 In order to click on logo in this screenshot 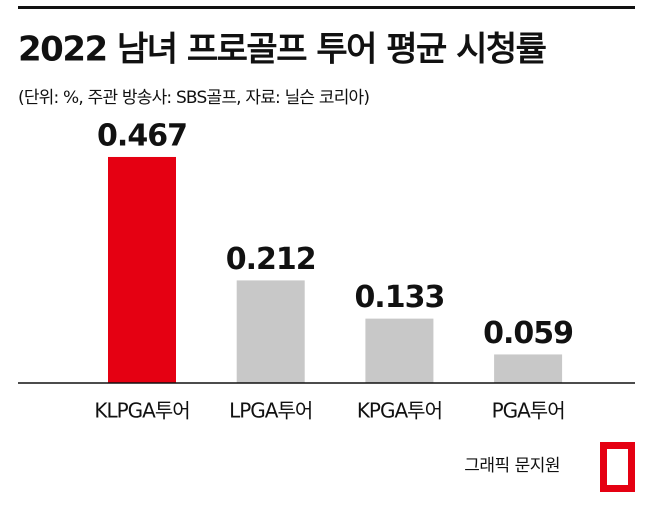, I will do `click(617, 467)`.